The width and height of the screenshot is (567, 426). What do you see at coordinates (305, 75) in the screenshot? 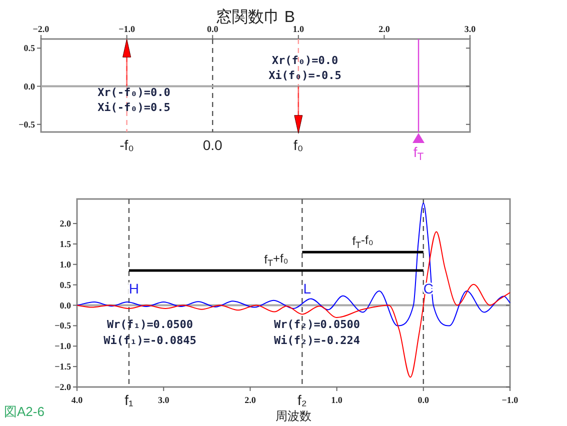
I see `annotation: Xi(f₀)=-0.5` at bounding box center [305, 75].